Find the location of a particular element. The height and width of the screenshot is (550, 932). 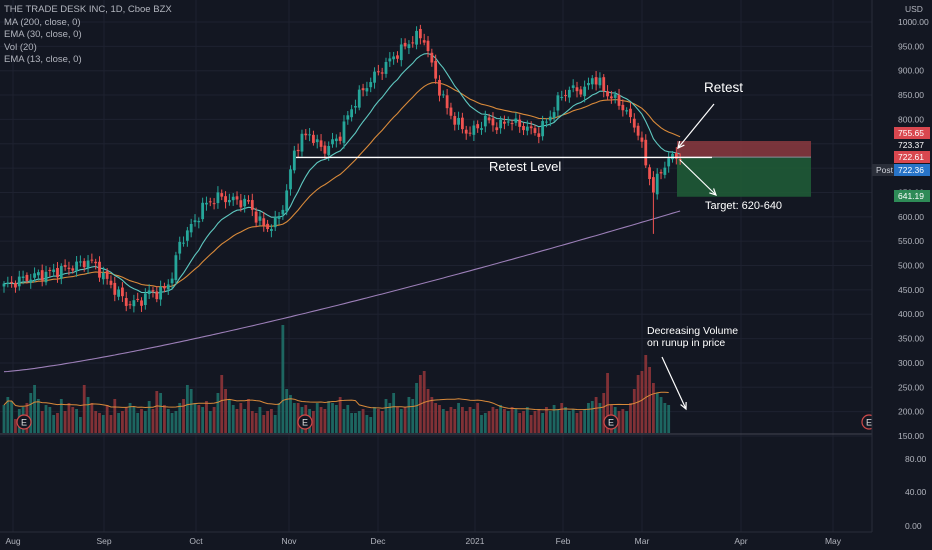

earnings-marker: E is located at coordinates (24, 422).